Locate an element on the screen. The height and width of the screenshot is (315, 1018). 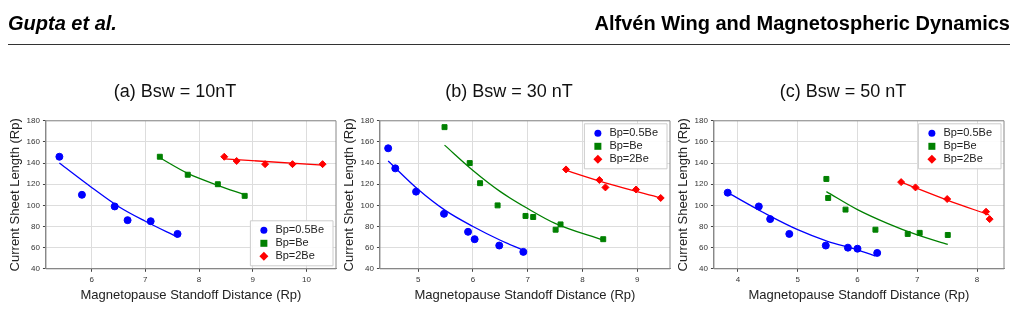
line-series is located at coordinates (887, 218).